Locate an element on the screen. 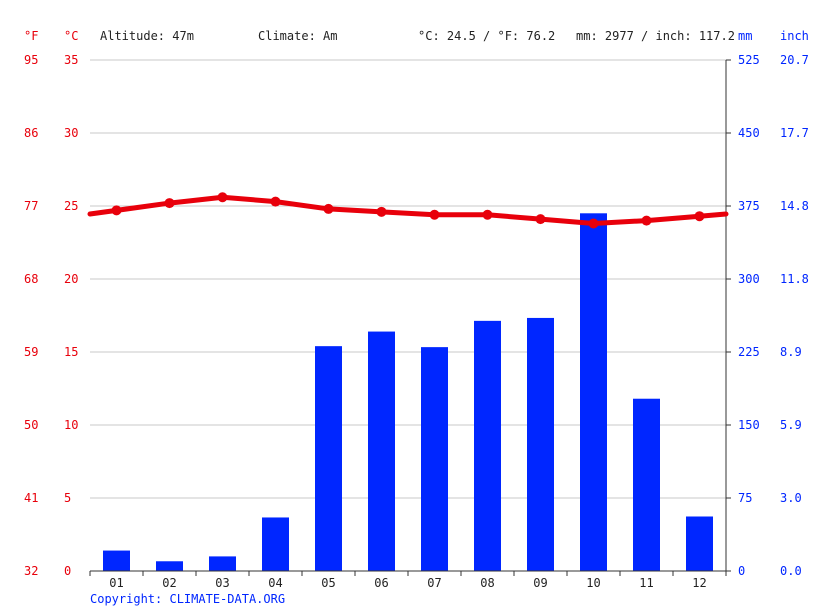 The width and height of the screenshot is (815, 611). fahrenheit-tick-label: 68 is located at coordinates (31, 279).